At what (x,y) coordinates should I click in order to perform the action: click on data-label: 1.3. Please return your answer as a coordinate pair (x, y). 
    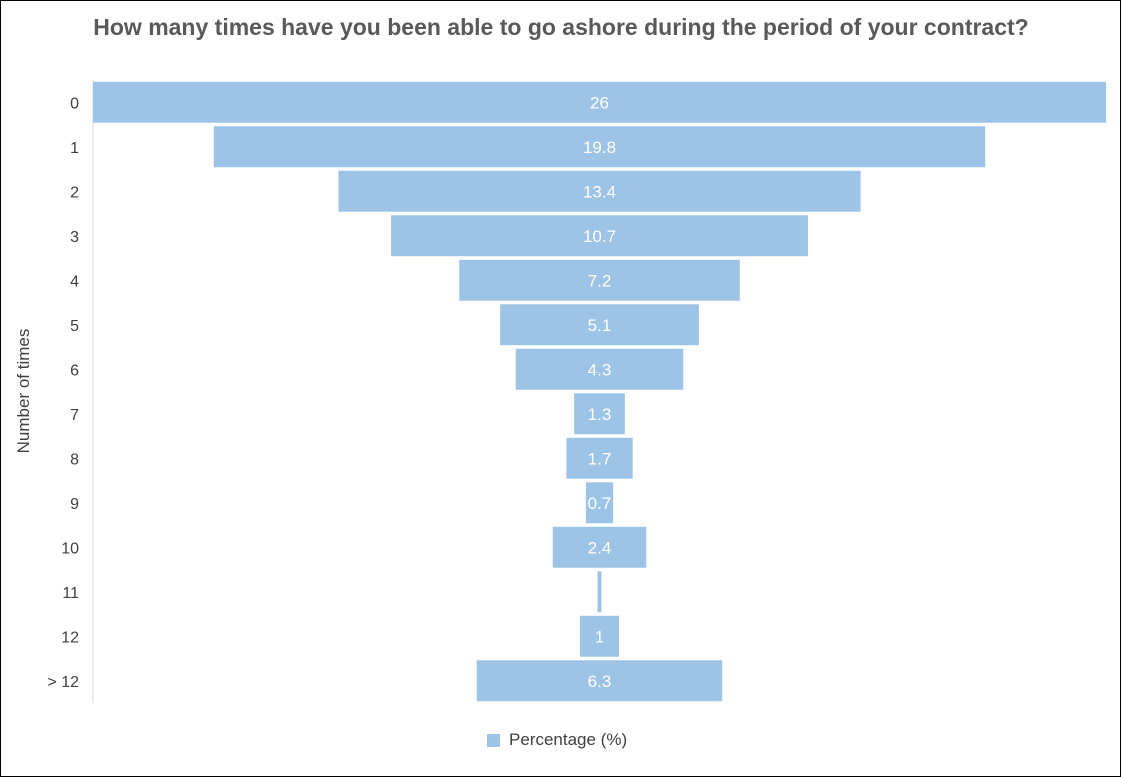
    Looking at the image, I should click on (600, 414).